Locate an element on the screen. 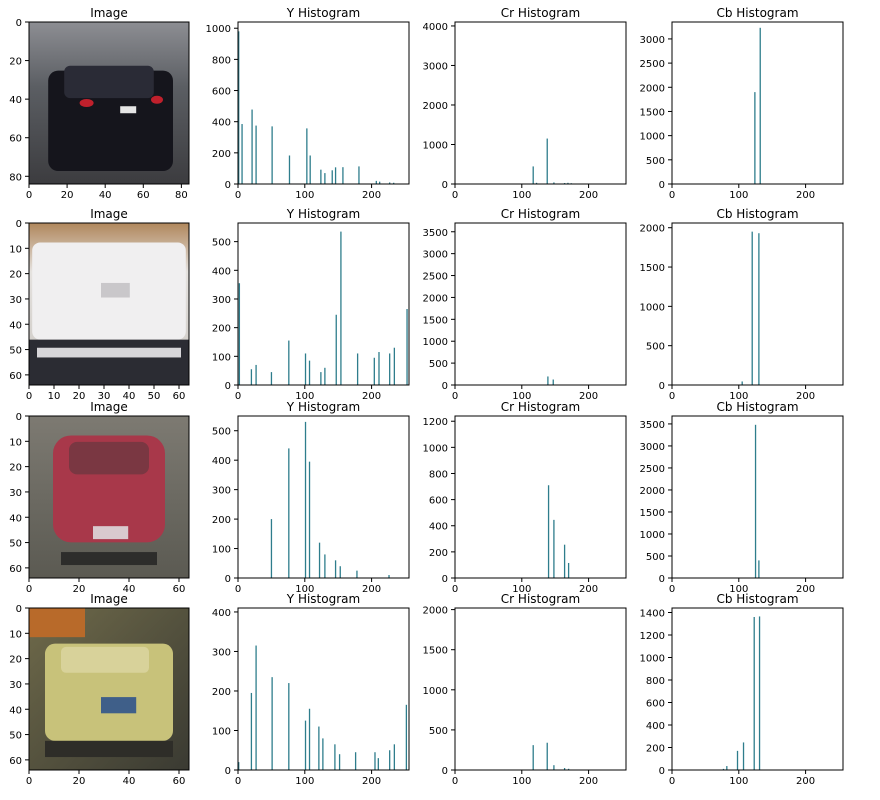 This screenshot has height=800, width=880. car-shadow is located at coordinates (109, 559).